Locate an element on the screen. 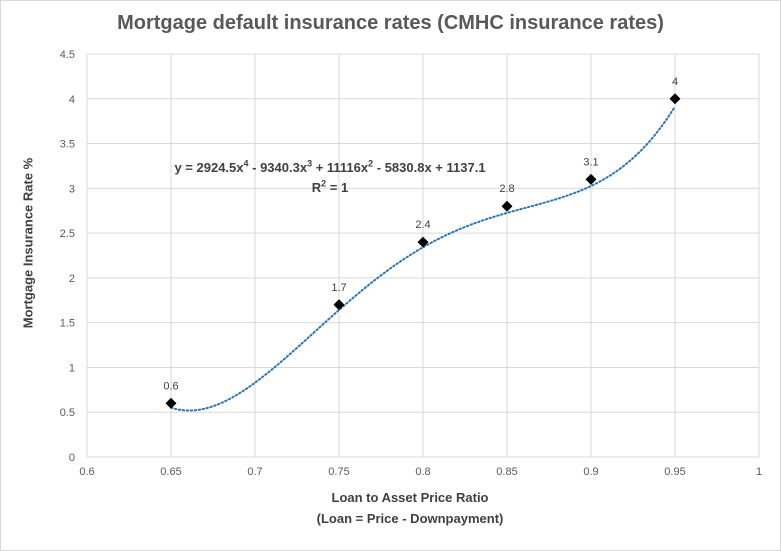 This screenshot has width=781, height=551. y-tick-label: 4.5 is located at coordinates (67, 55).